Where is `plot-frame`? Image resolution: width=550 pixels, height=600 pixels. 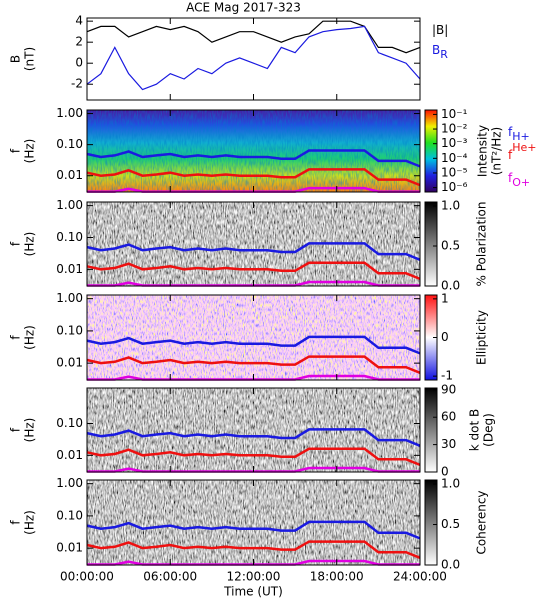
plot-frame is located at coordinates (253, 59).